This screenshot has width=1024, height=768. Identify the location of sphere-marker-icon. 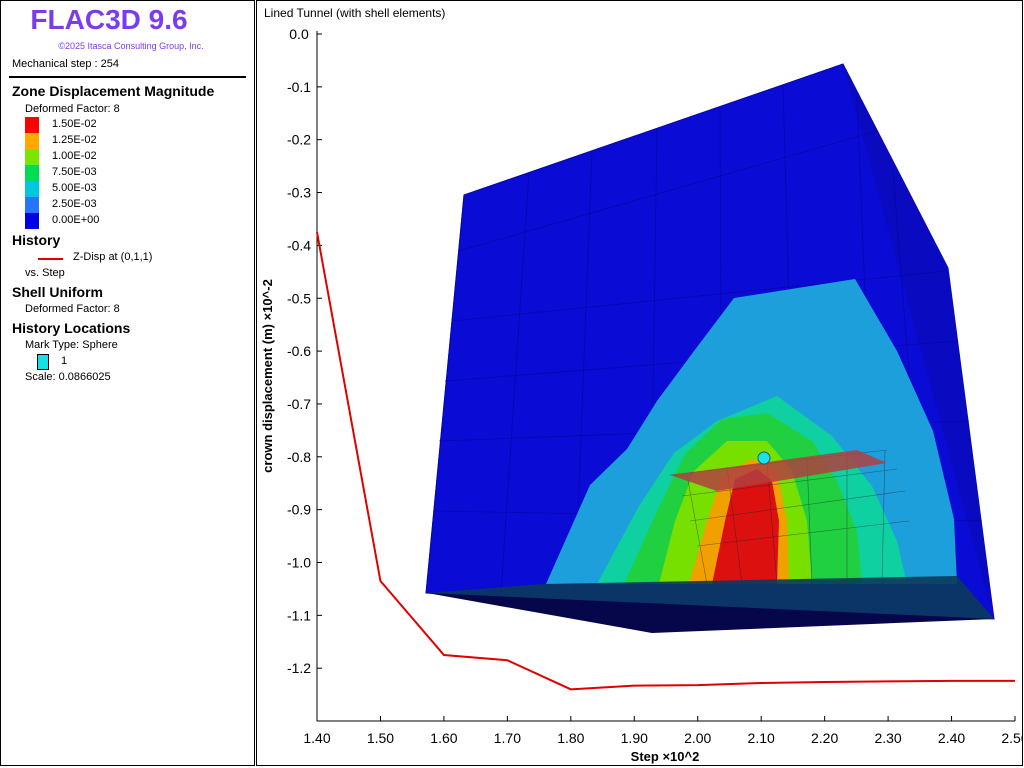
(43, 362).